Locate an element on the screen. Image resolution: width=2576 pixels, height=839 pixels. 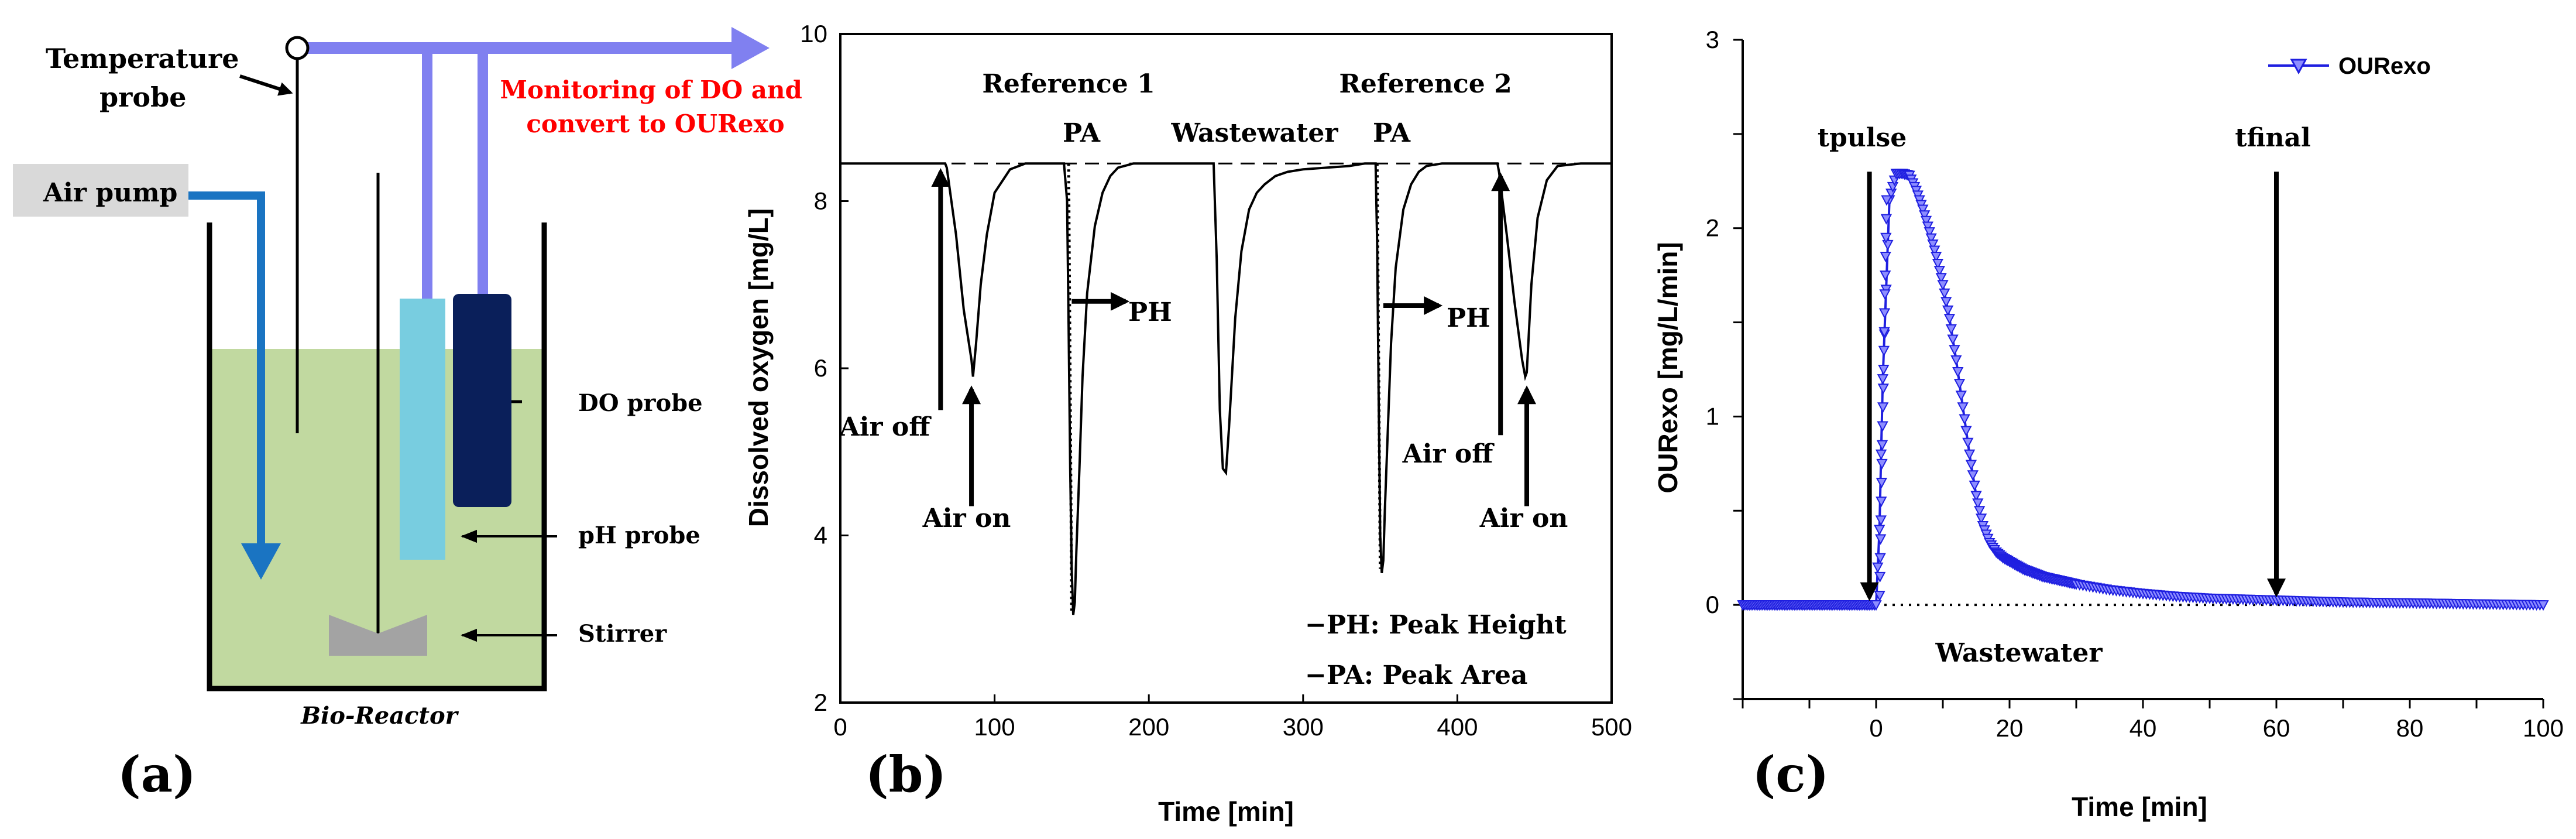
do-probe-label: DO probe is located at coordinates (641, 403).